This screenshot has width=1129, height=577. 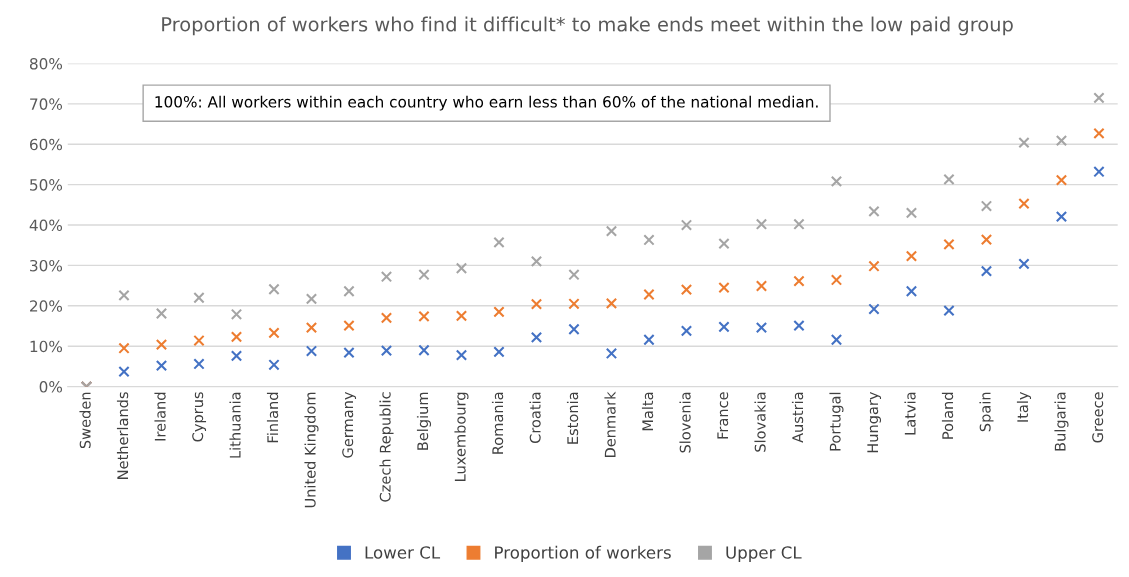 What do you see at coordinates (1024, 406) in the screenshot?
I see `x-tick-label: Italy` at bounding box center [1024, 406].